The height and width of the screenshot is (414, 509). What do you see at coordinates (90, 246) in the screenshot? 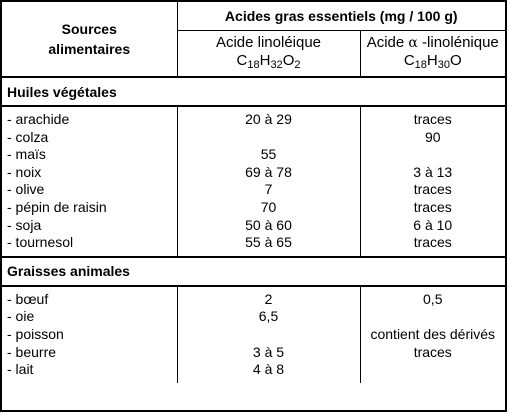
I see `row-source-name: - tournesol` at bounding box center [90, 246].